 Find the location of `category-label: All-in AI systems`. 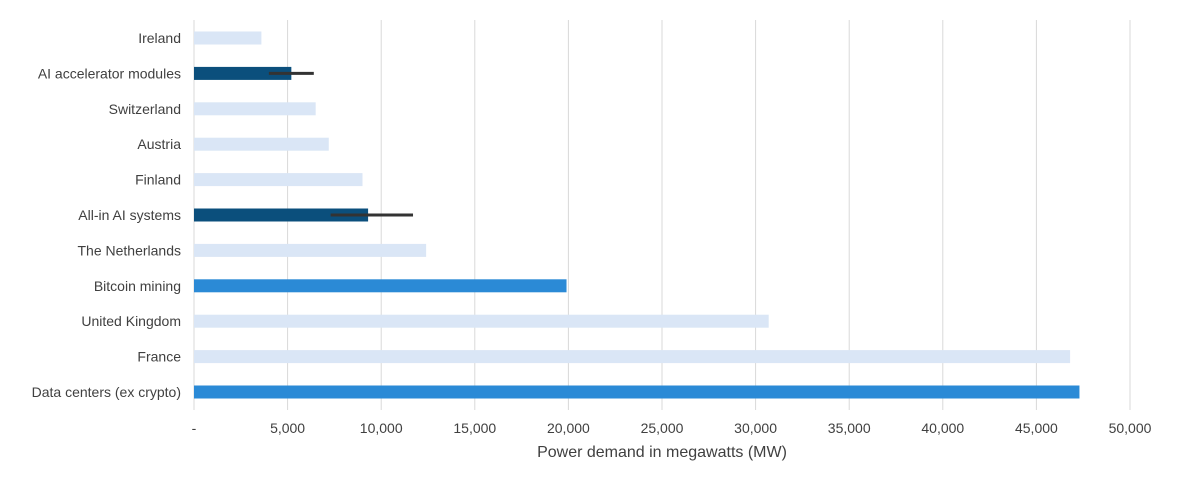

category-label: All-in AI systems is located at coordinates (129, 215).